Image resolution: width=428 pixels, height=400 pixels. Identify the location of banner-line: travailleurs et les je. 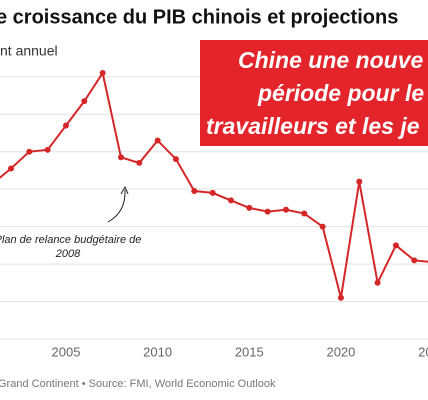
(313, 126).